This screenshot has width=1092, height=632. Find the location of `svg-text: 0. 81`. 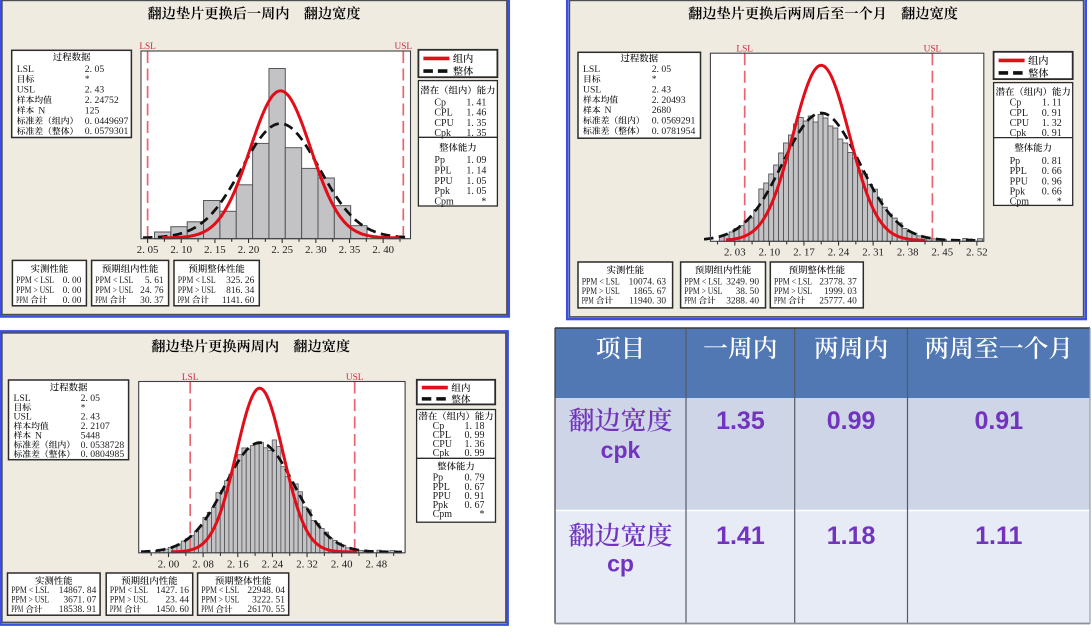

svg-text: 0. 81 is located at coordinates (1052, 161).